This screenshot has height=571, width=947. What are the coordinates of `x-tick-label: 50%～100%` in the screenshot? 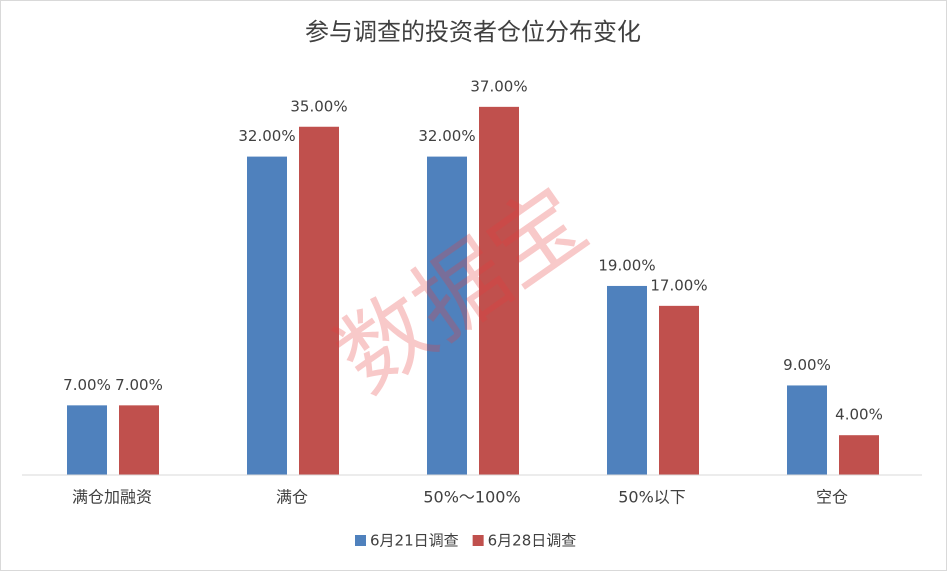 It's located at (471, 497).